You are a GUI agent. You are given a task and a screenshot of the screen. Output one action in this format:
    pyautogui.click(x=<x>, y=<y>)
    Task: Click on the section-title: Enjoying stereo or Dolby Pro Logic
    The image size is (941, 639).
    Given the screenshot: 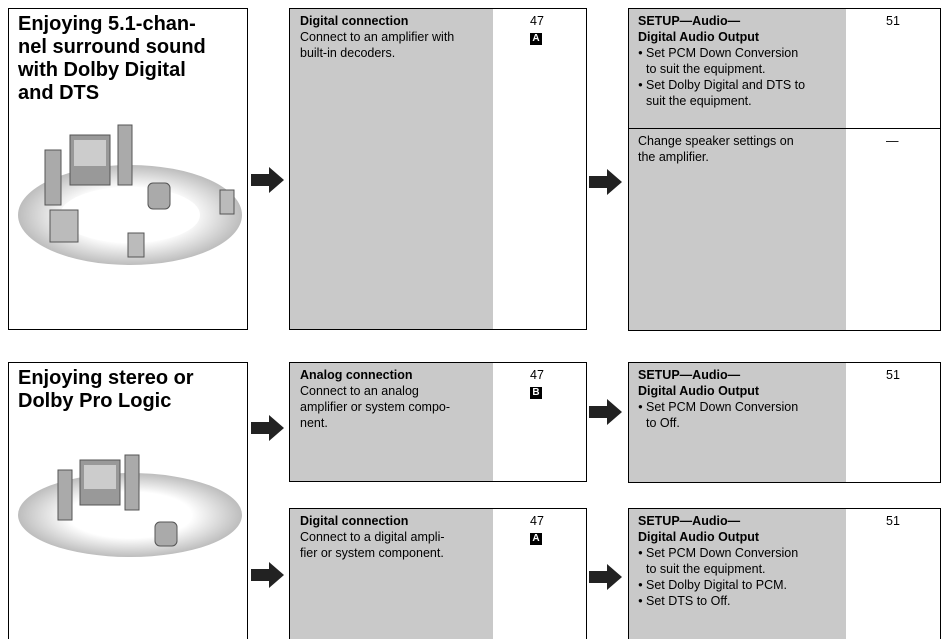 What is the action you would take?
    pyautogui.click(x=106, y=390)
    